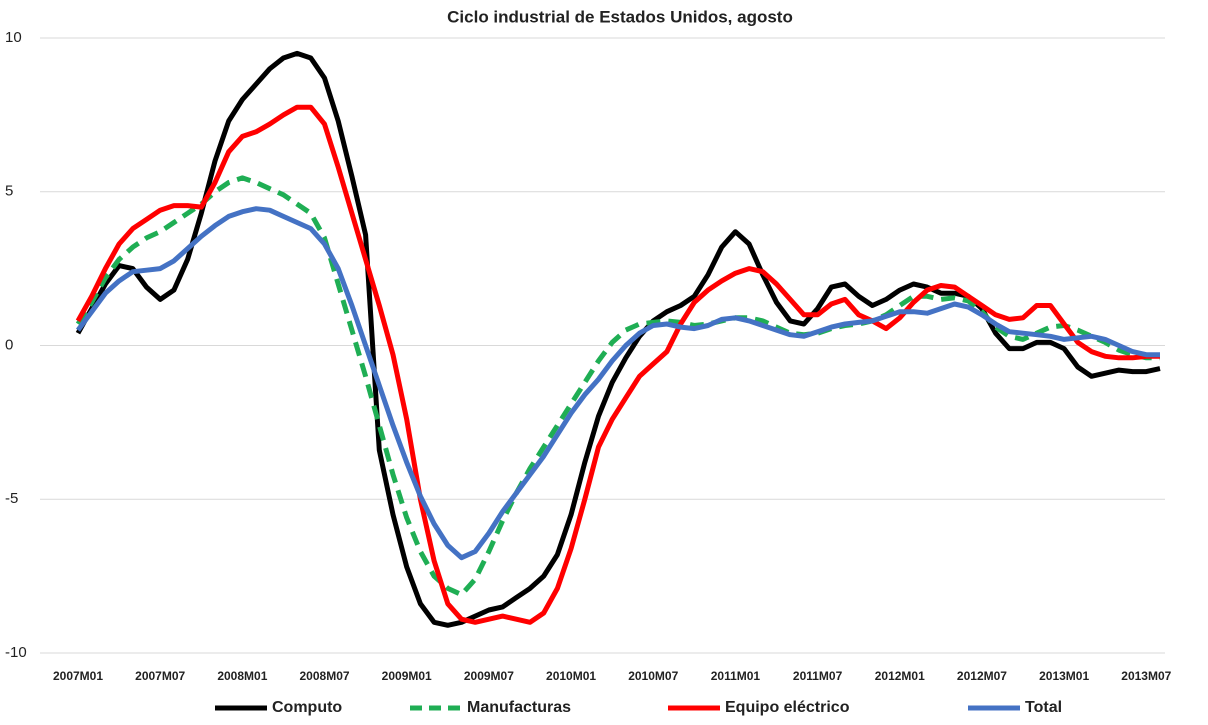 The height and width of the screenshot is (725, 1208). What do you see at coordinates (9, 344) in the screenshot?
I see `y-tick-label: 0` at bounding box center [9, 344].